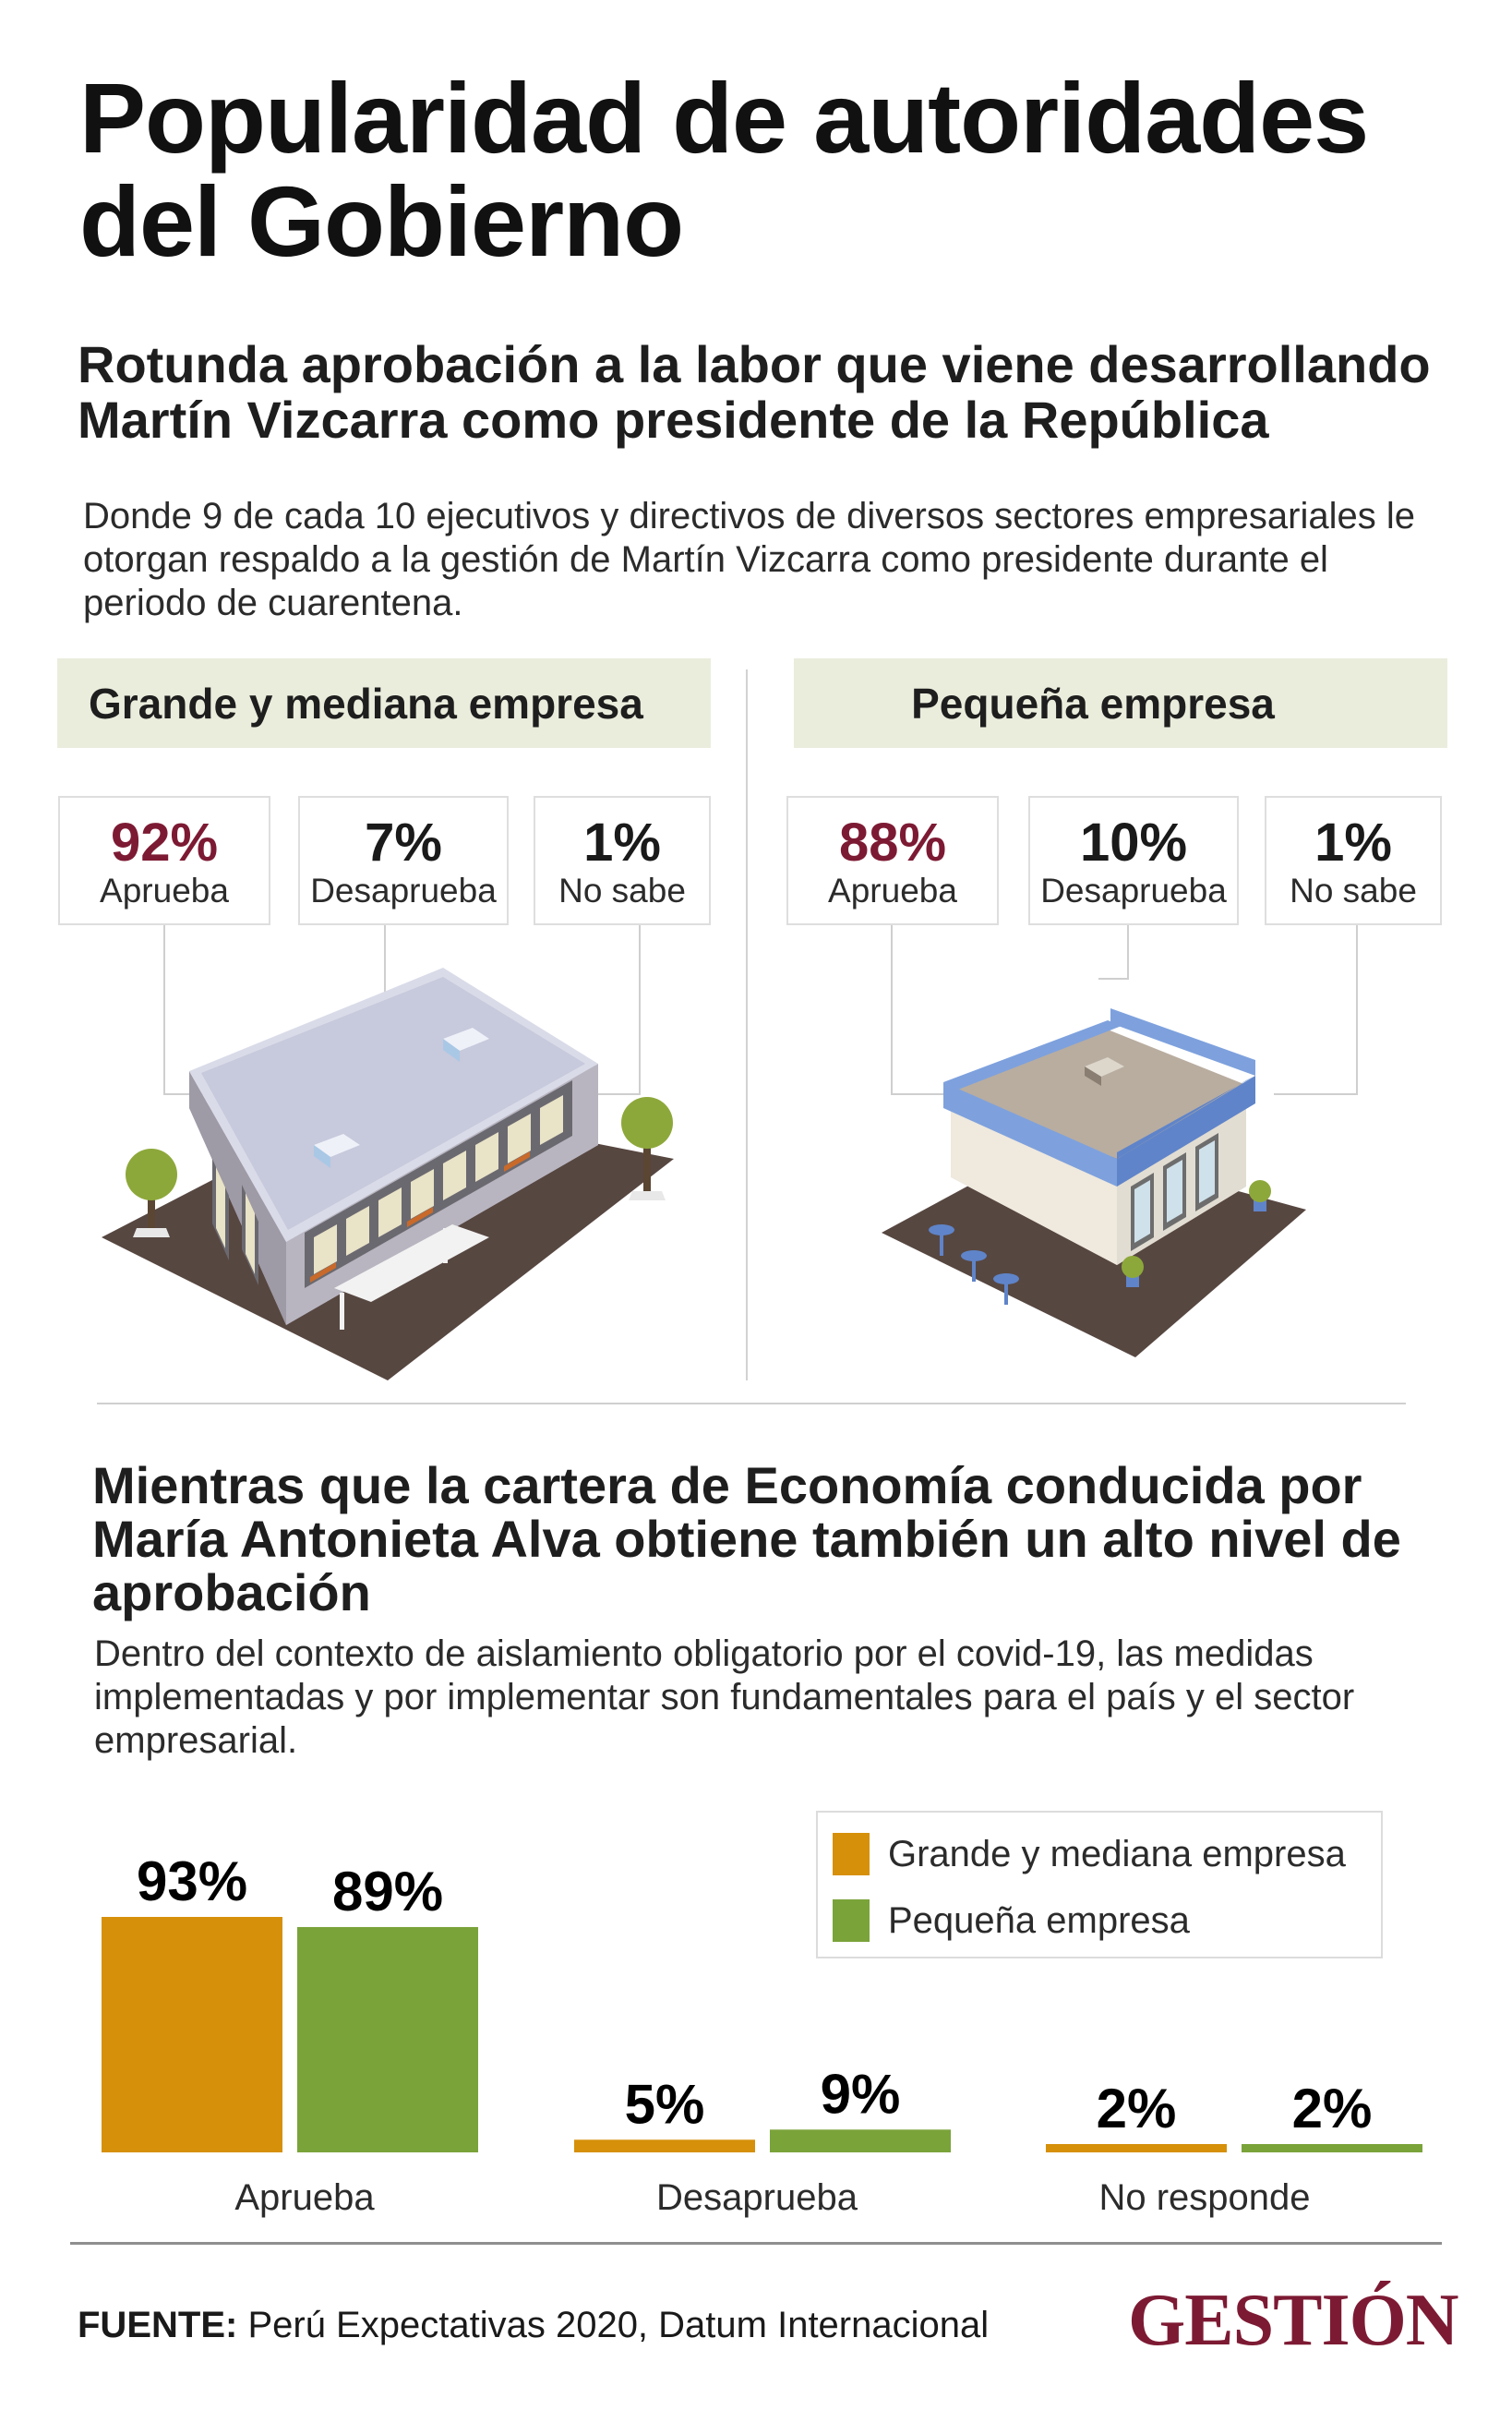  Describe the element at coordinates (664, 2145) in the screenshot. I see `bar-desaprueba-grande` at that location.